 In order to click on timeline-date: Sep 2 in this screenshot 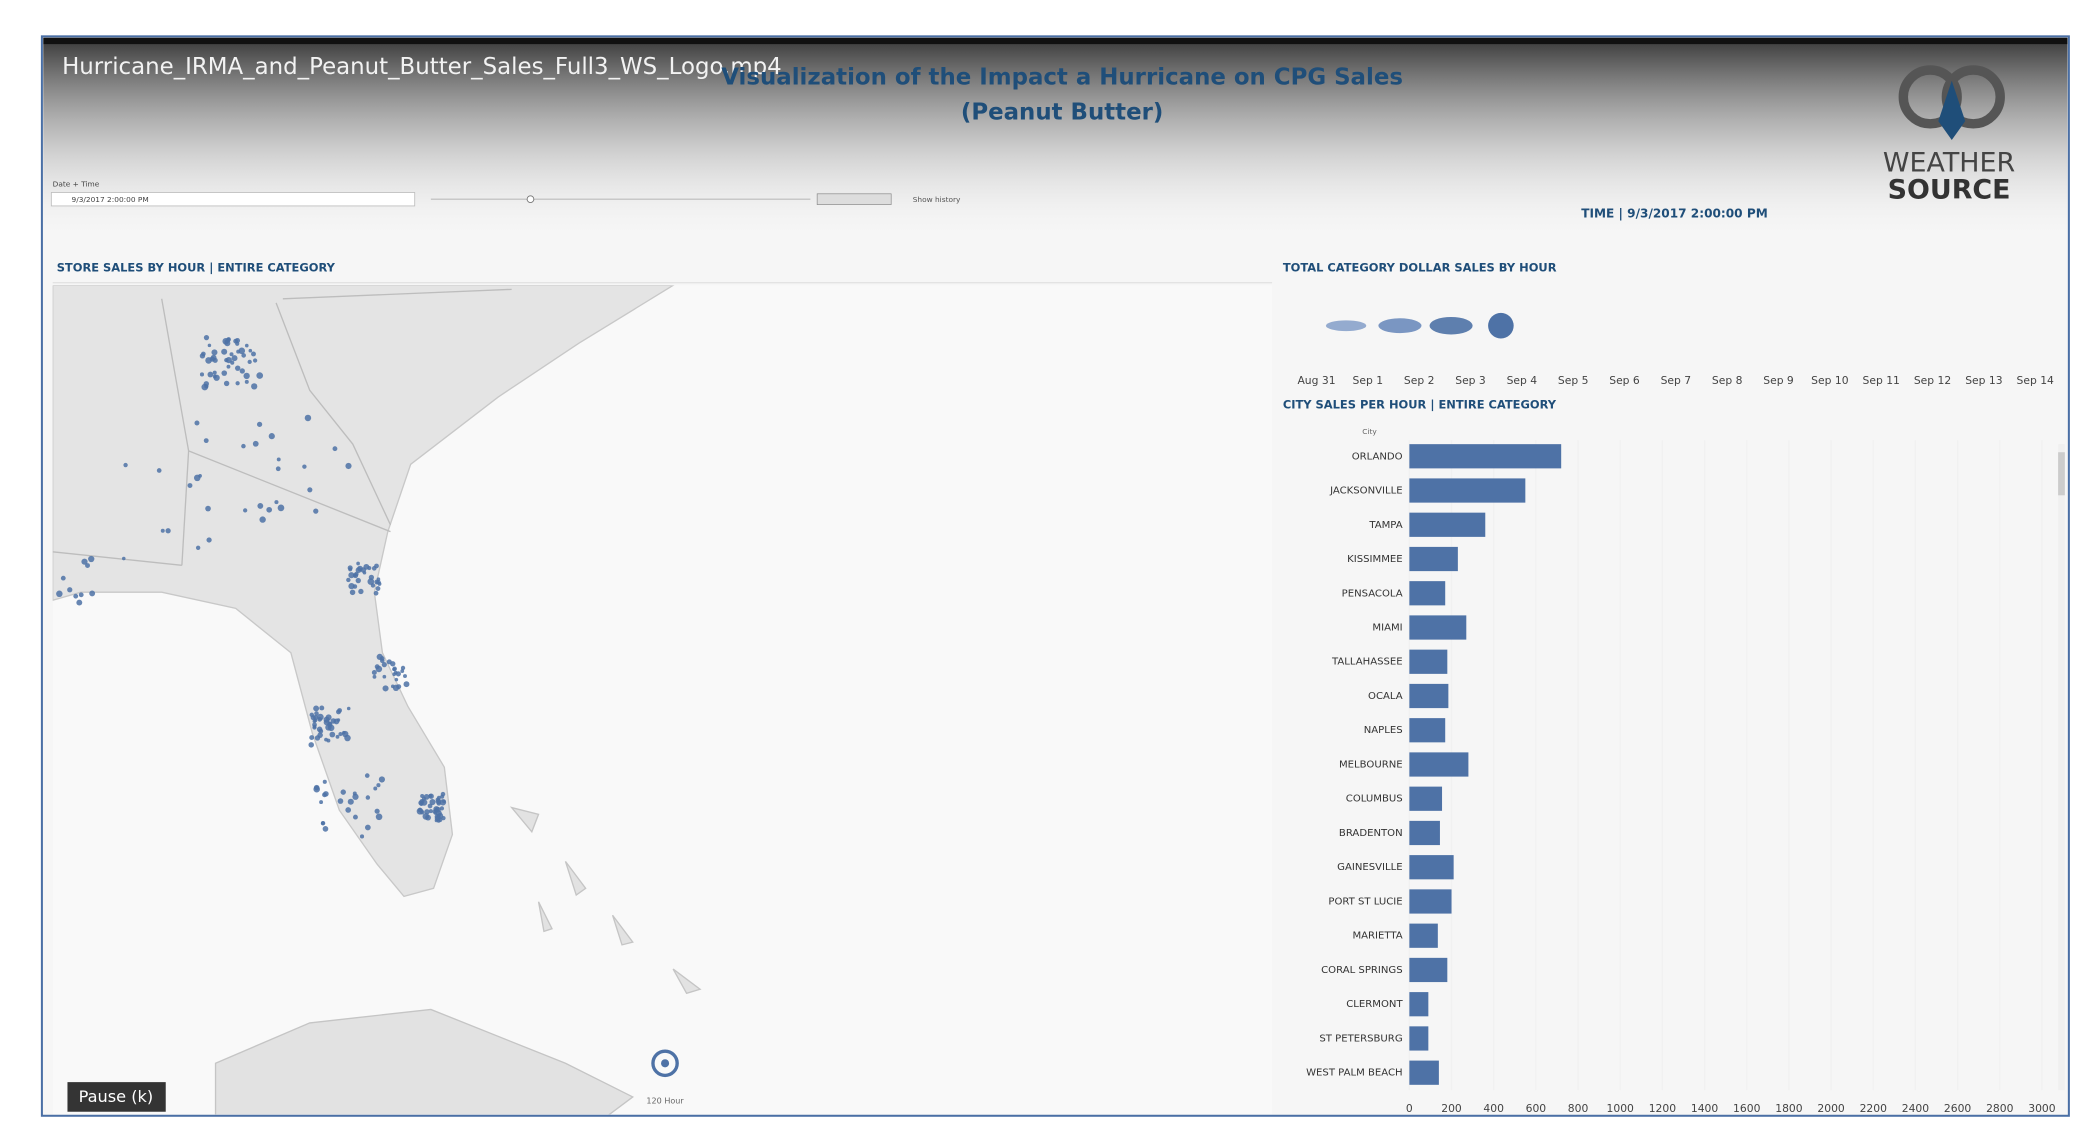, I will do `click(1419, 380)`.